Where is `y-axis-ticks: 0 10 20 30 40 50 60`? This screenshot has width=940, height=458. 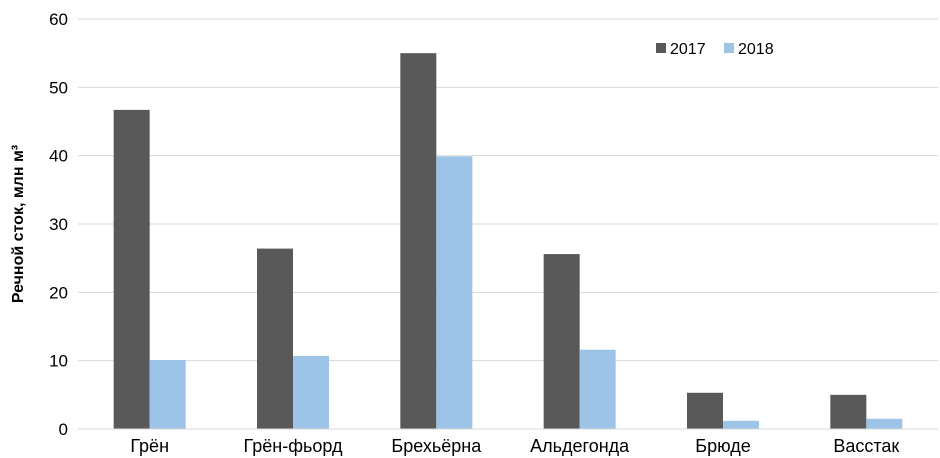 y-axis-ticks: 0 10 20 30 40 50 60 is located at coordinates (58, 224).